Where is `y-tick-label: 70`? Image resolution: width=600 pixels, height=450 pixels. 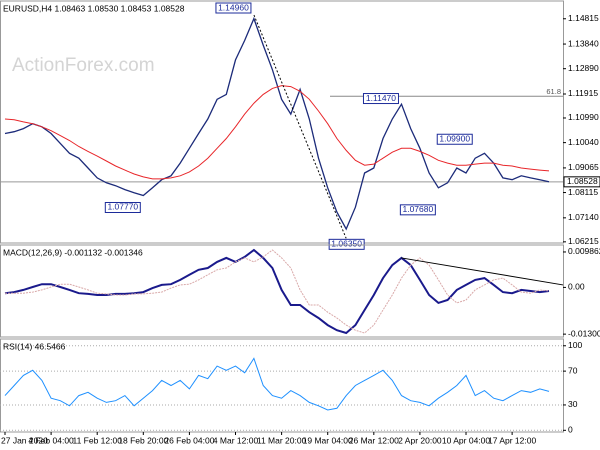 y-tick-label: 70 is located at coordinates (573, 370).